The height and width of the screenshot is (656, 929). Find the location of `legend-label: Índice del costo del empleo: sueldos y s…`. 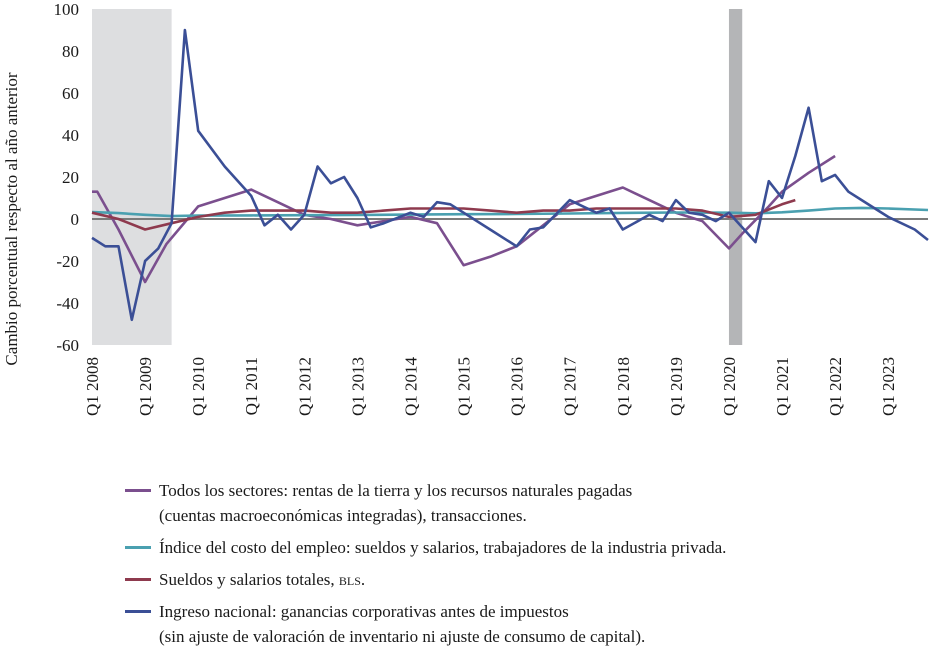

legend-label: Índice del costo del empleo: sueldos y s… is located at coordinates (443, 547).